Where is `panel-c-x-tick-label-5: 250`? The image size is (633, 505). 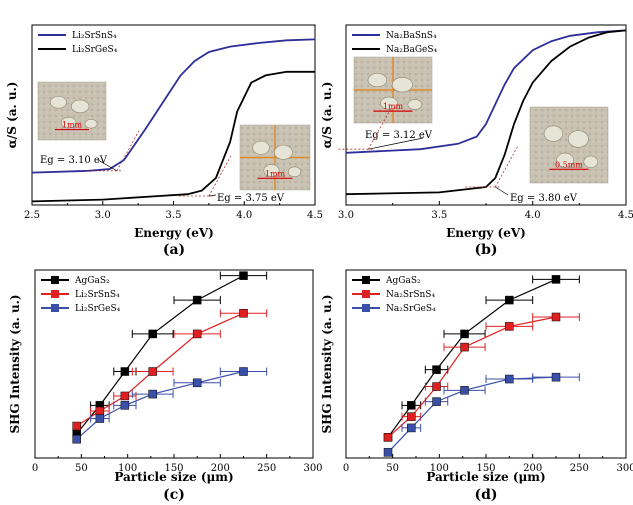 panel-c-x-tick-label-5: 250 is located at coordinates (266, 468).